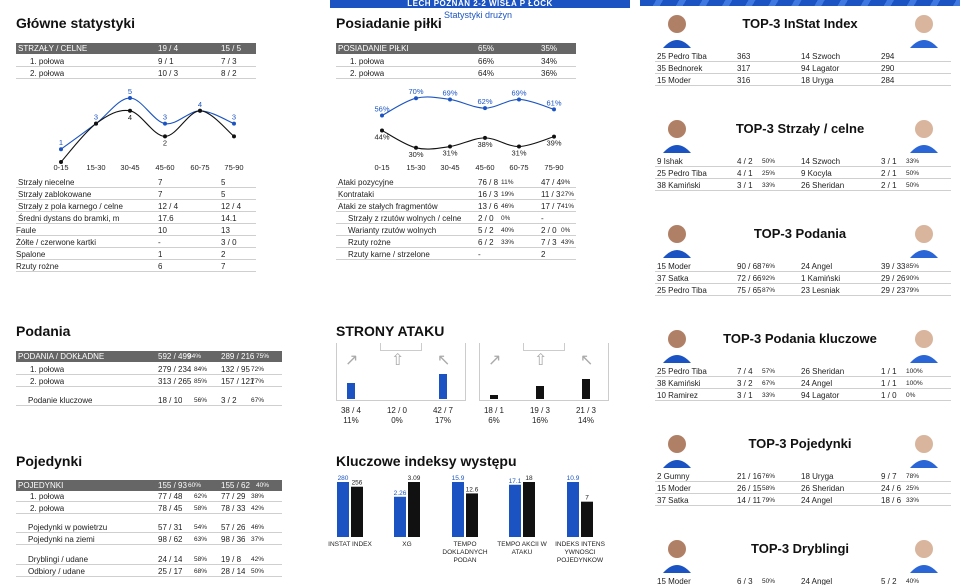  Describe the element at coordinates (800, 443) in the screenshot. I see `top3-title: TOP-3 Pojedynki` at that location.